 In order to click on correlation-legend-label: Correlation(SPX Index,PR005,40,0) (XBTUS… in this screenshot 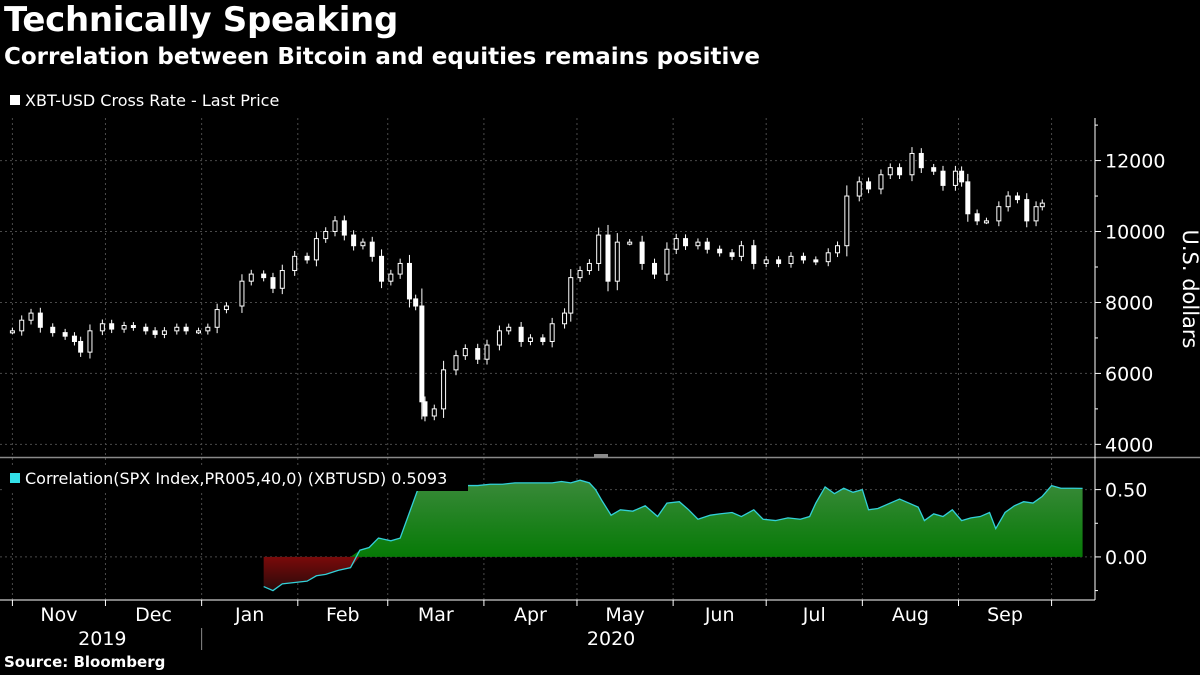, I will do `click(236, 478)`.